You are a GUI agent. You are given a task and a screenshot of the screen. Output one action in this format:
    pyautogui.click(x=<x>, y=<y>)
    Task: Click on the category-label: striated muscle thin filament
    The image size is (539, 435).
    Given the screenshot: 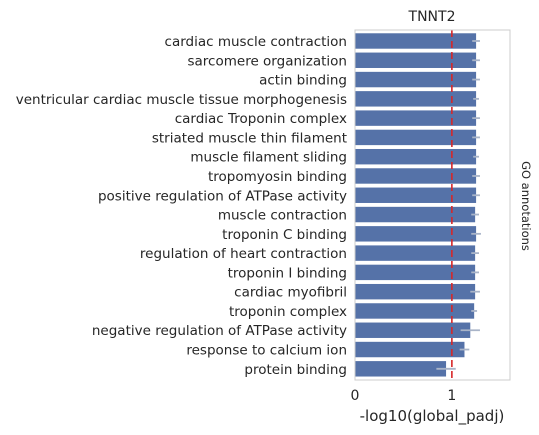 What is the action you would take?
    pyautogui.click(x=249, y=138)
    